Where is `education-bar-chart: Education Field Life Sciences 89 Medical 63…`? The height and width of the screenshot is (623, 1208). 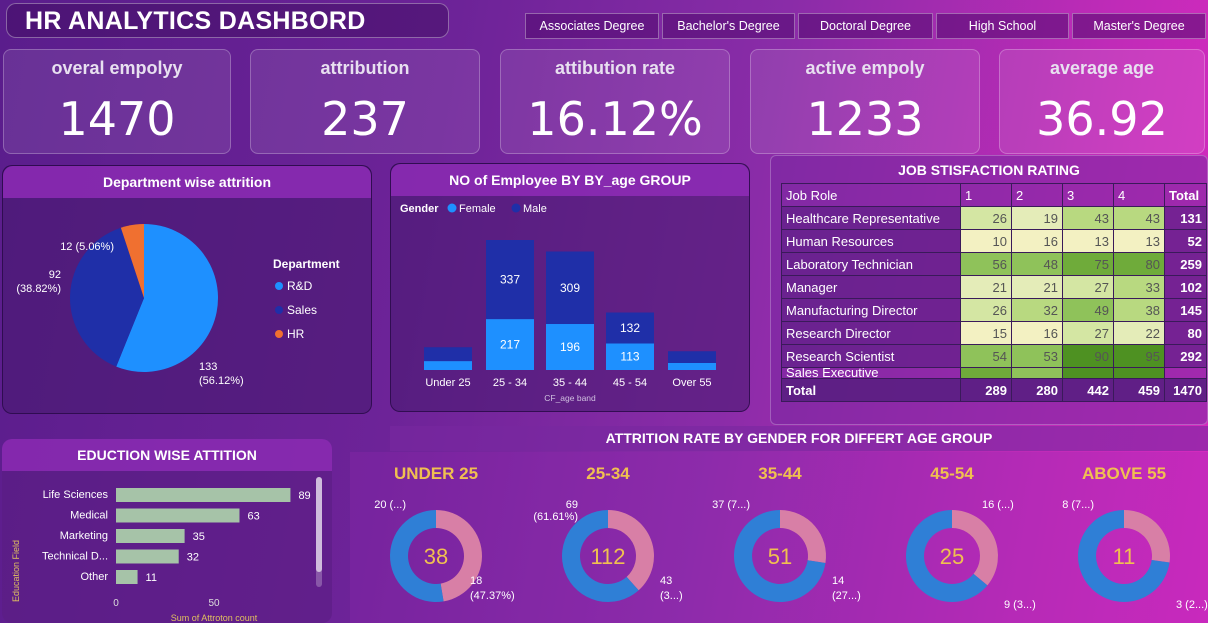 education-bar-chart: Education Field Life Sciences 89 Medical 63… is located at coordinates (166, 550).